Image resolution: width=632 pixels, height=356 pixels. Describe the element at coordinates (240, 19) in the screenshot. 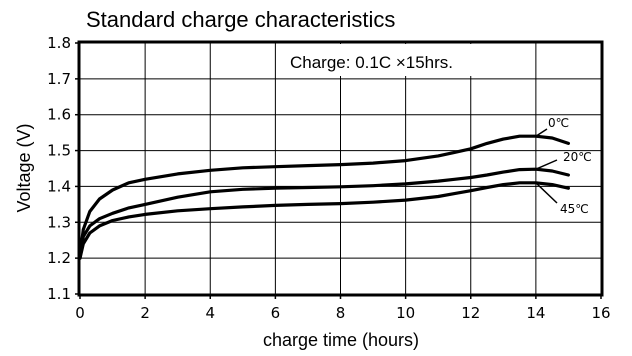

I see `chart-title: Standard charge characteristics` at that location.